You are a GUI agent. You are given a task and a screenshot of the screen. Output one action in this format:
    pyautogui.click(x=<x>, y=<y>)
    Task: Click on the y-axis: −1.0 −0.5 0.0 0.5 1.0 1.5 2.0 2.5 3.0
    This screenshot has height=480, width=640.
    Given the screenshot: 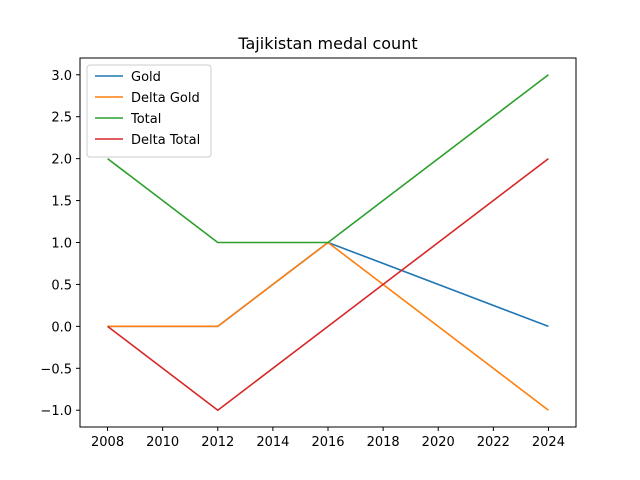 What is the action you would take?
    pyautogui.click(x=60, y=244)
    